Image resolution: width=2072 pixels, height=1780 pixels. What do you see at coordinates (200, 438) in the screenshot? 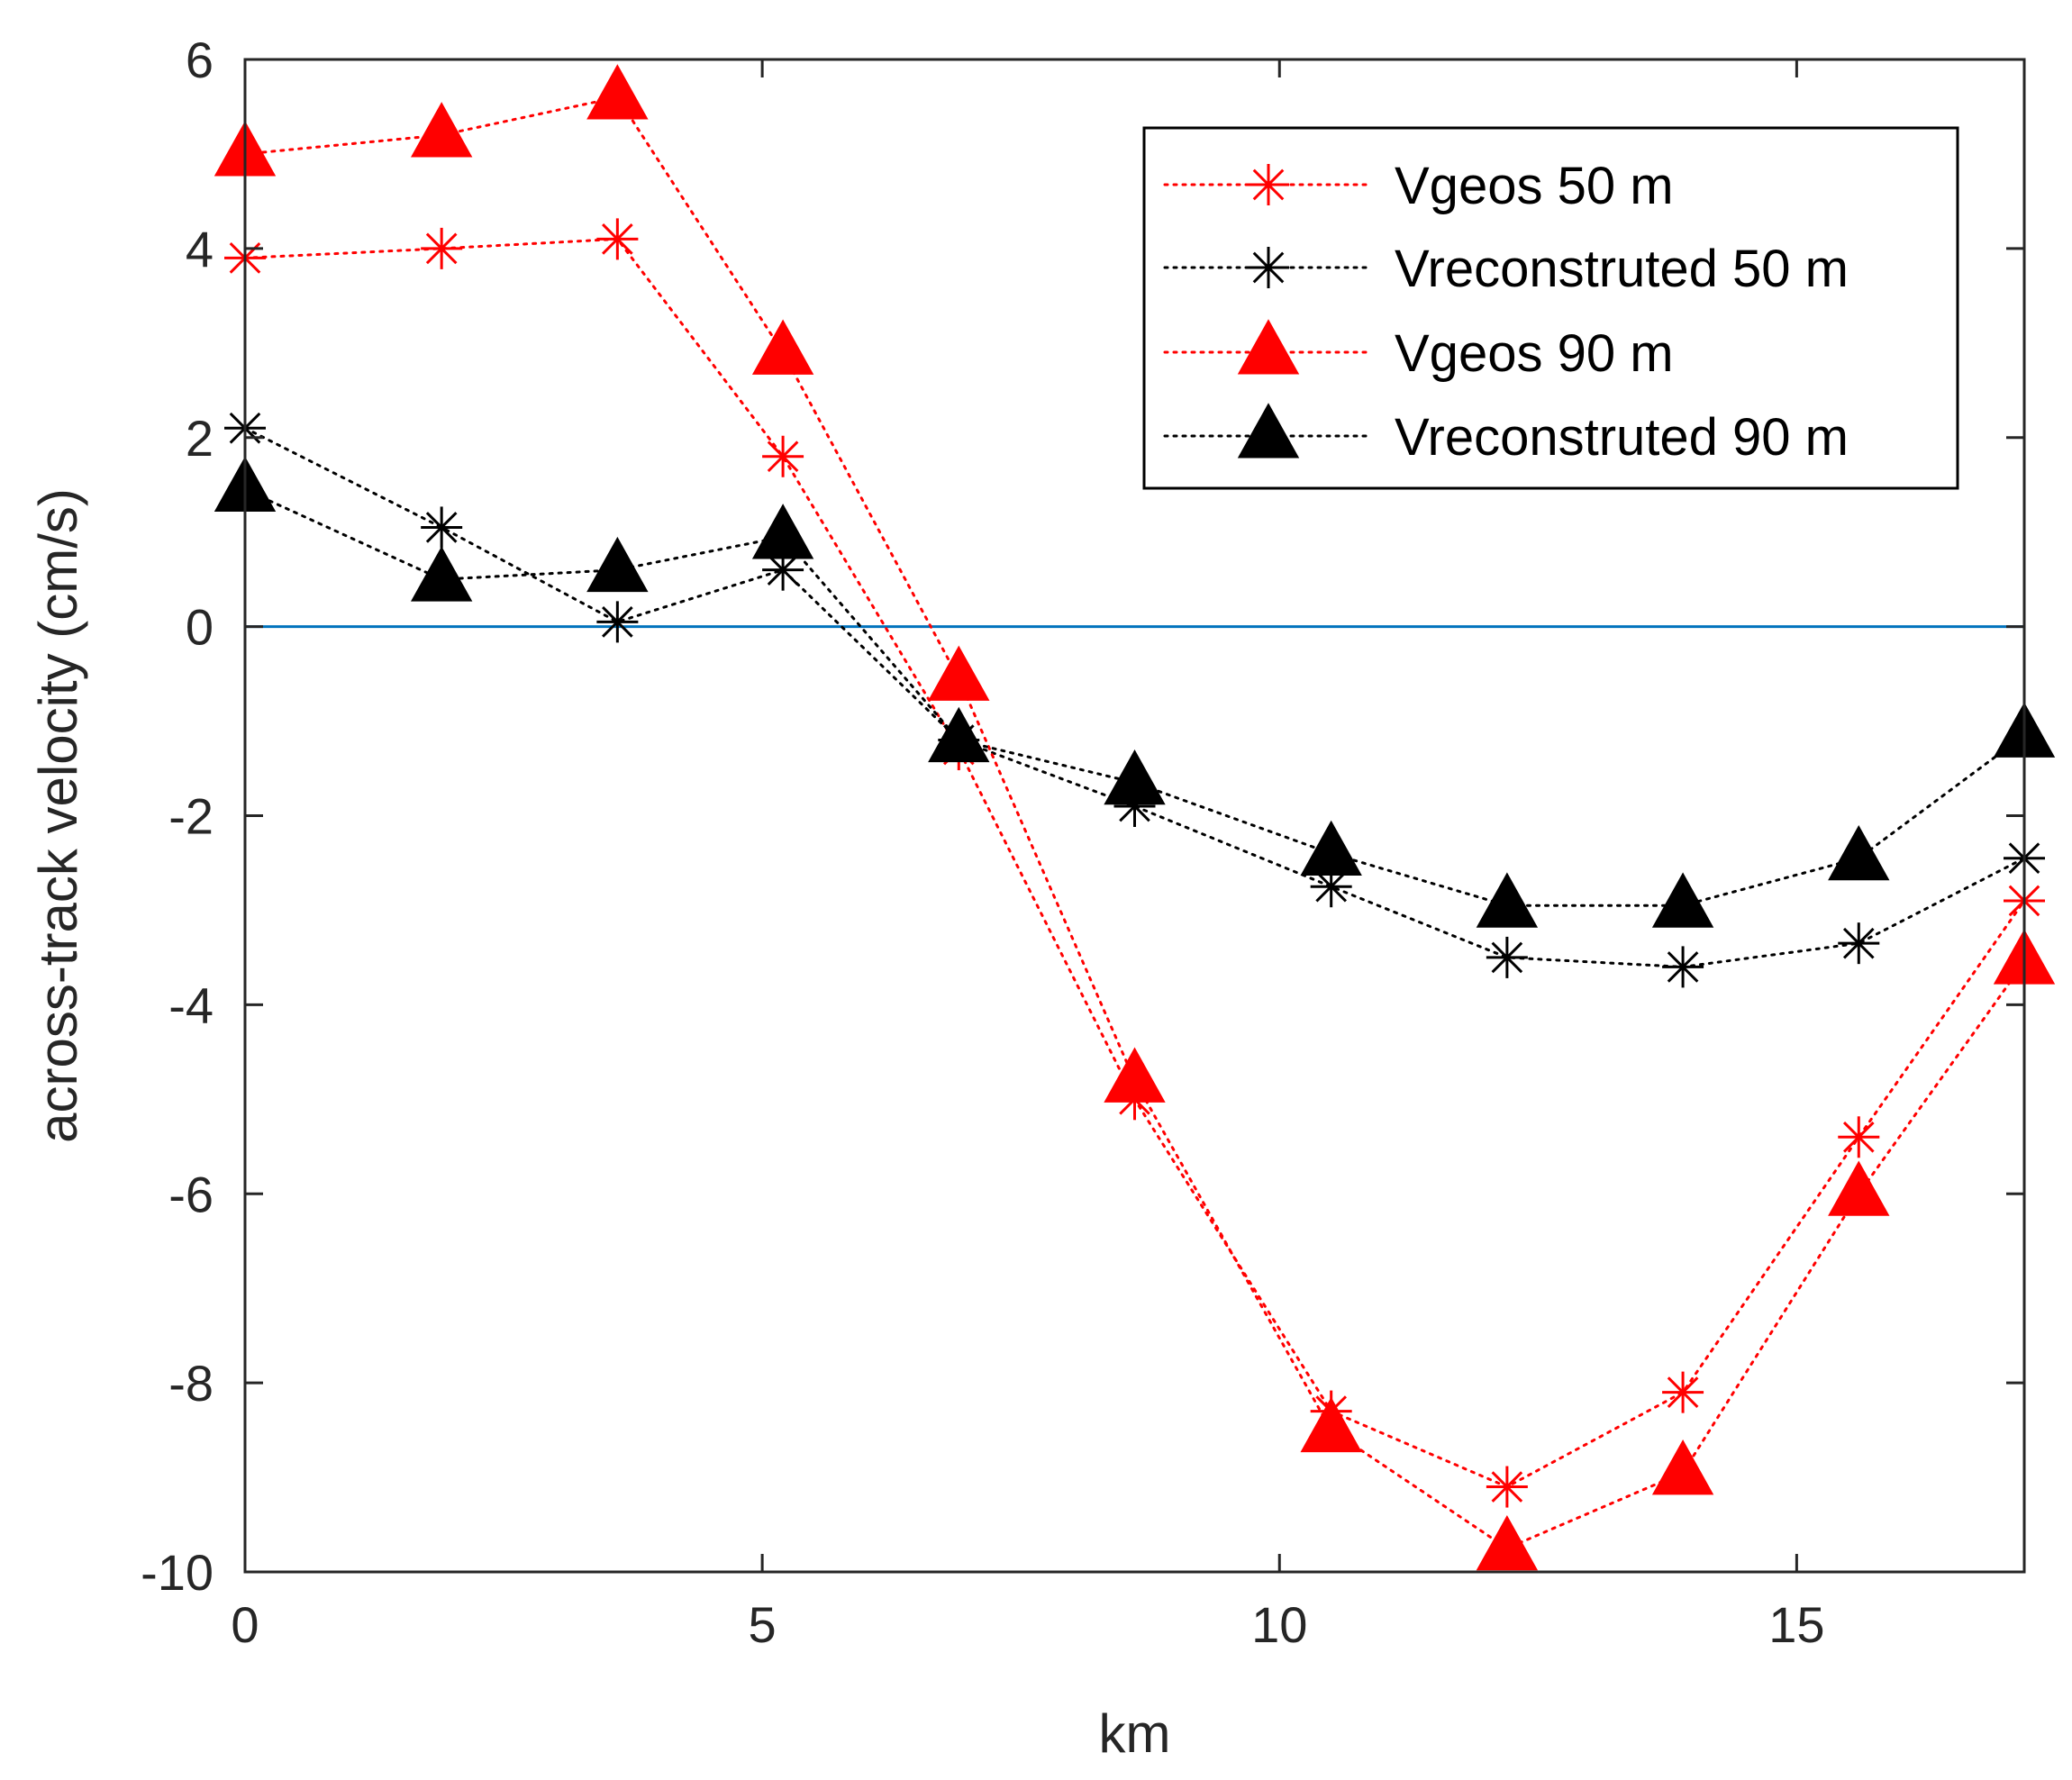
I see `y-tick-label: 2` at bounding box center [200, 438].